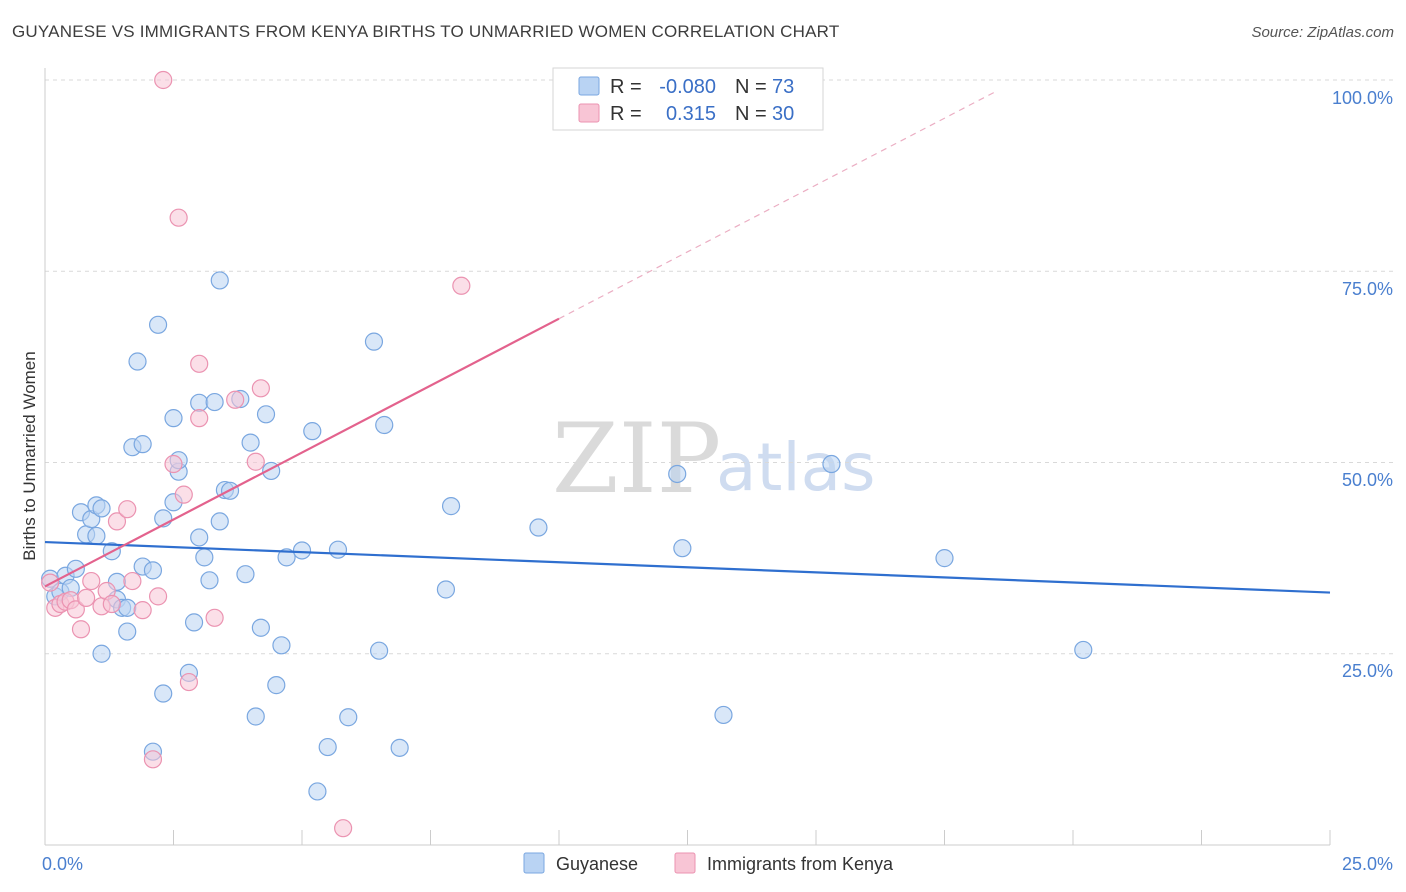 The image size is (1406, 892). What do you see at coordinates (29, 455) in the screenshot?
I see `y-axis-label: Births to Unmarried Women` at bounding box center [29, 455].